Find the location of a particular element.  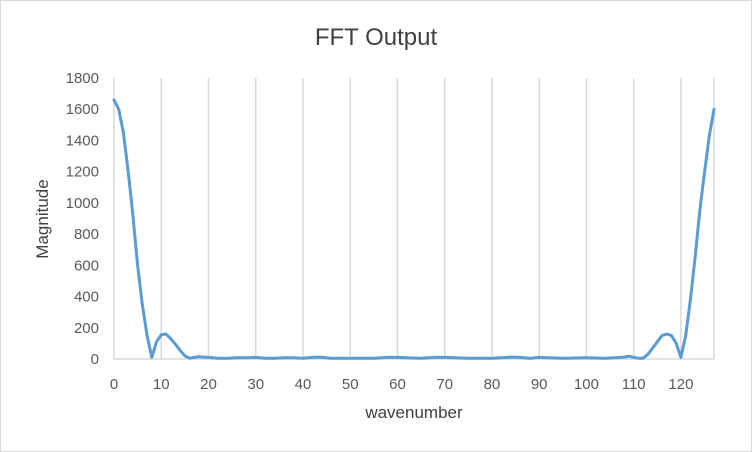

x-tick-label: 100 is located at coordinates (586, 384).